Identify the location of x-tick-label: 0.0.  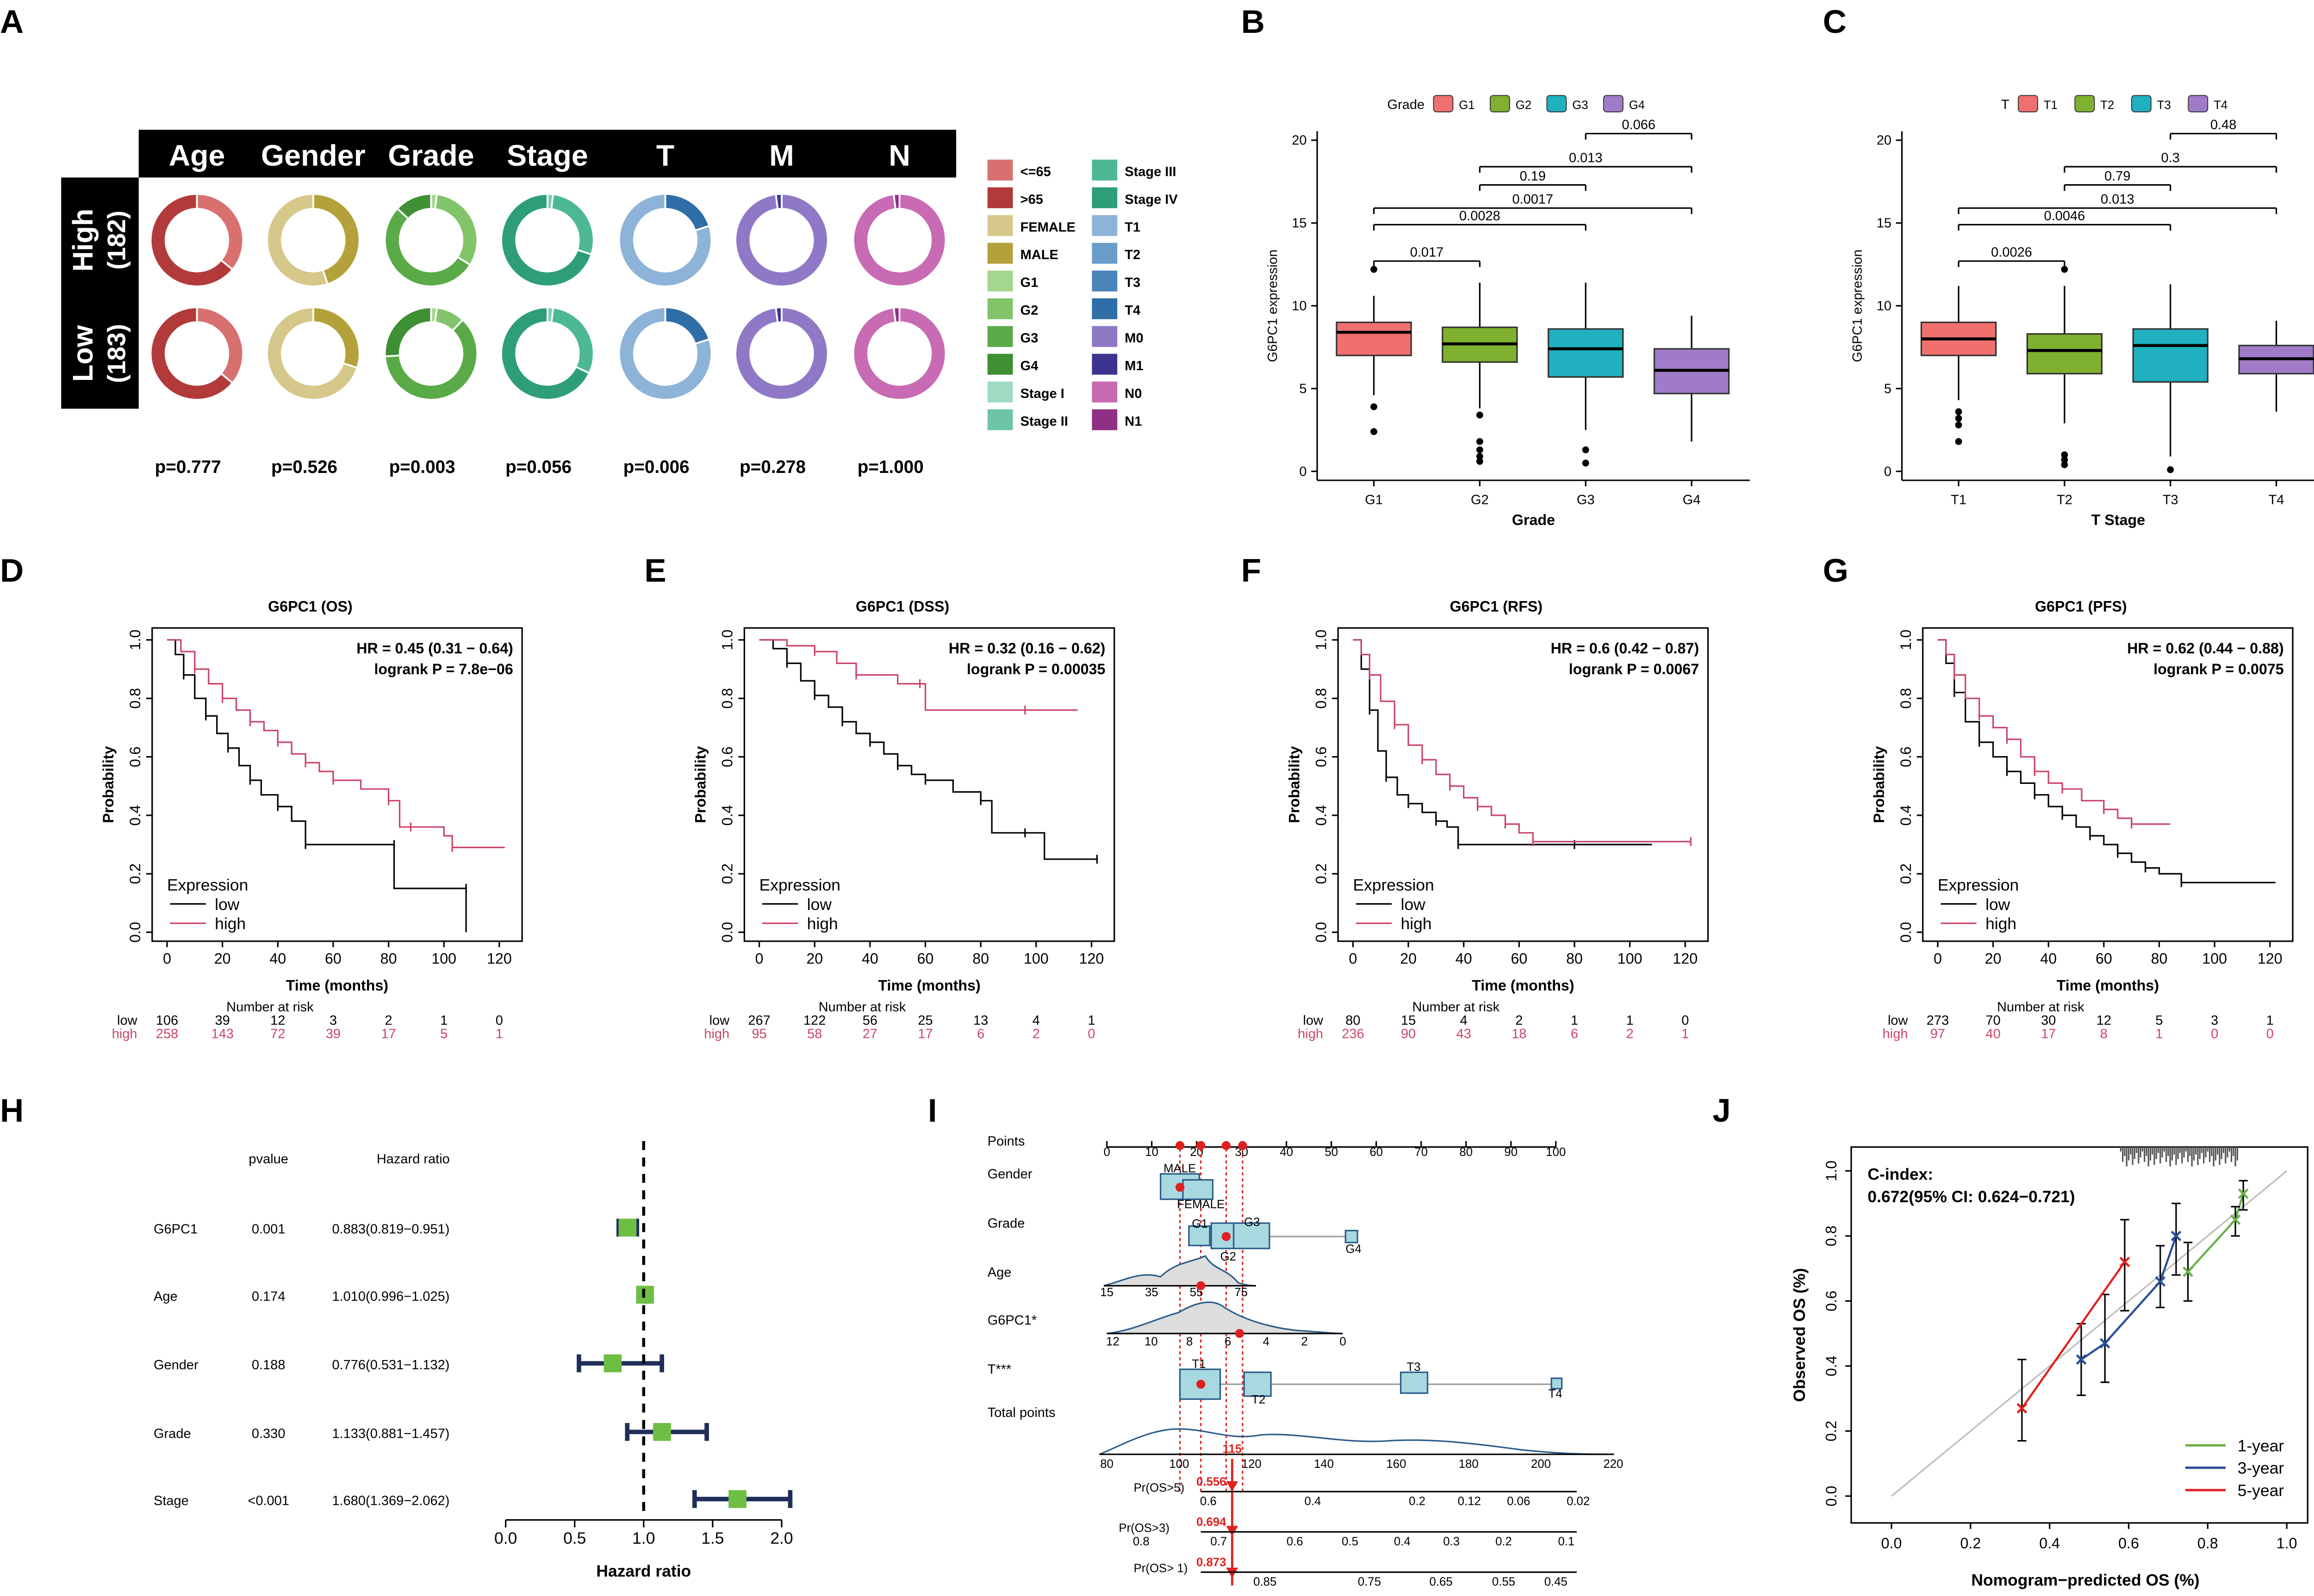
(505, 1538).